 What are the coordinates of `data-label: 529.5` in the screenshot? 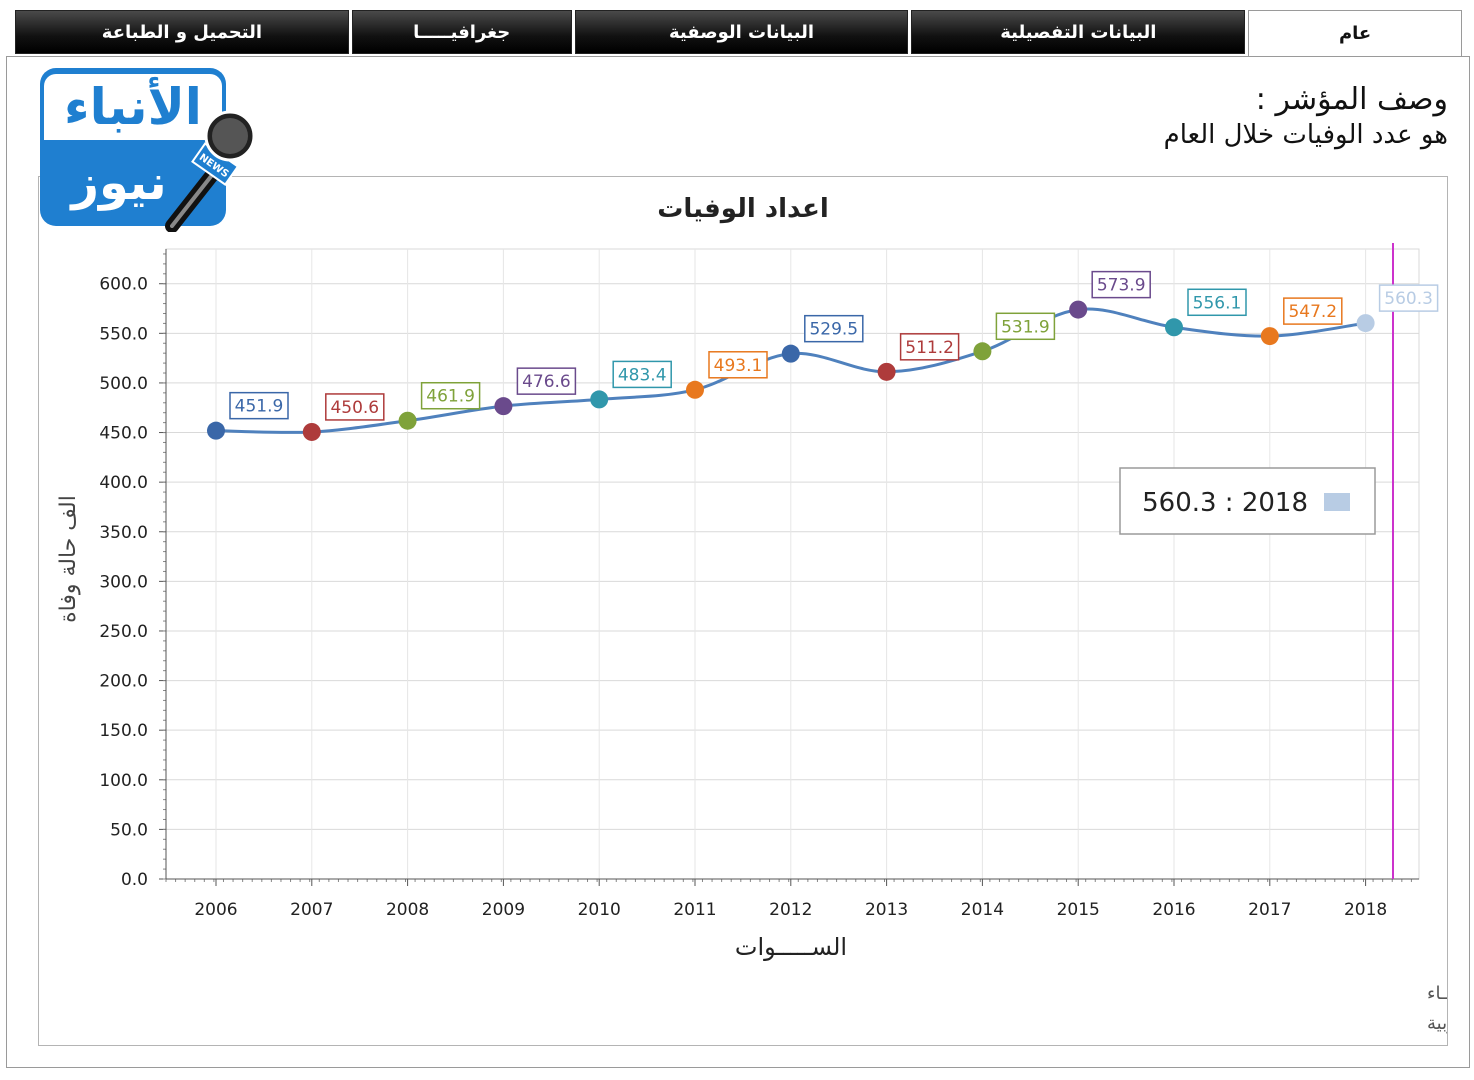 It's located at (833, 330).